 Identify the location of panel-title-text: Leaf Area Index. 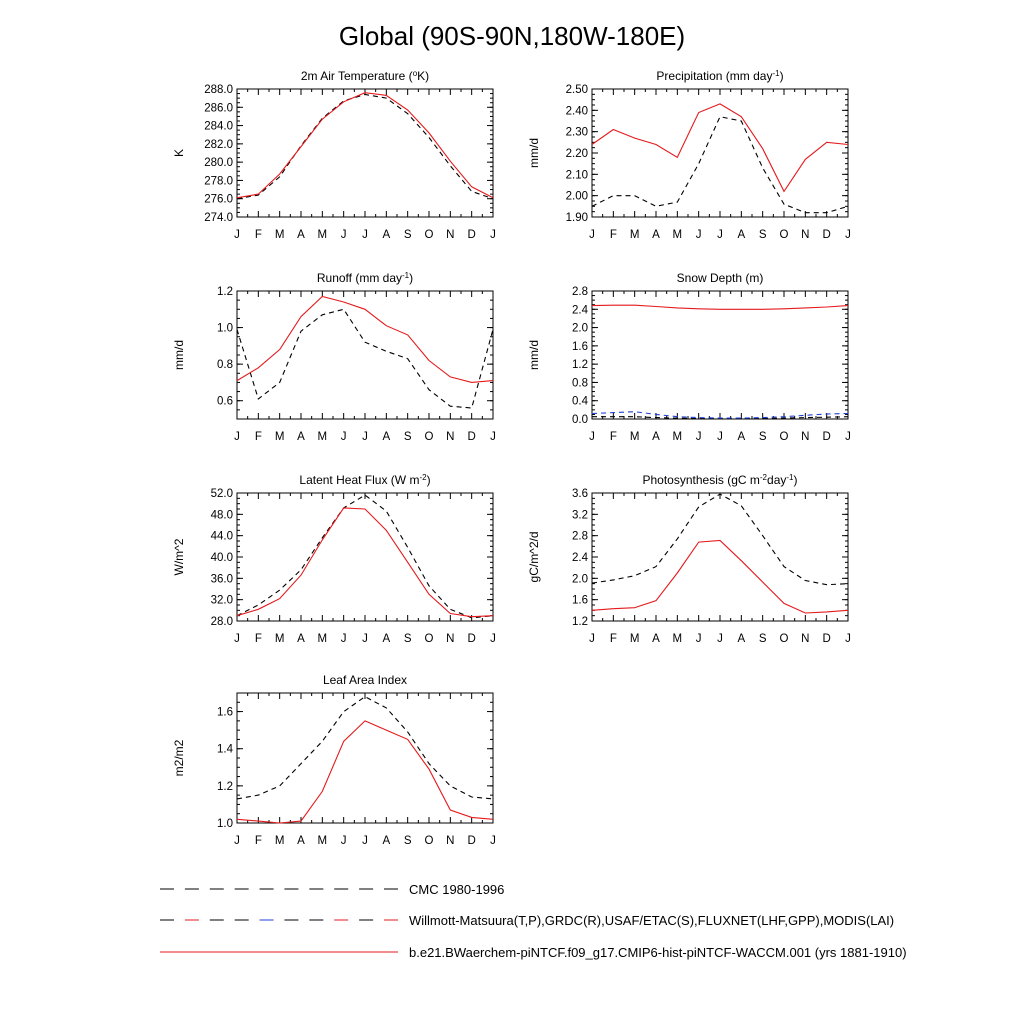
(365, 680).